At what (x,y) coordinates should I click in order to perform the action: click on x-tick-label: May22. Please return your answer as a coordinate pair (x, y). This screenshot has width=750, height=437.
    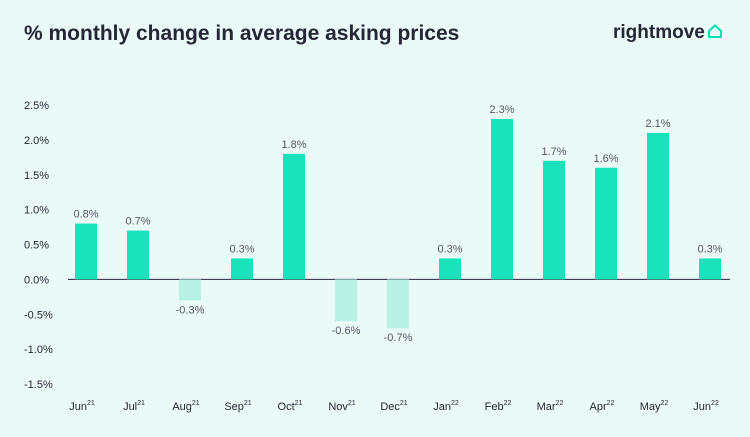
    Looking at the image, I should click on (654, 406).